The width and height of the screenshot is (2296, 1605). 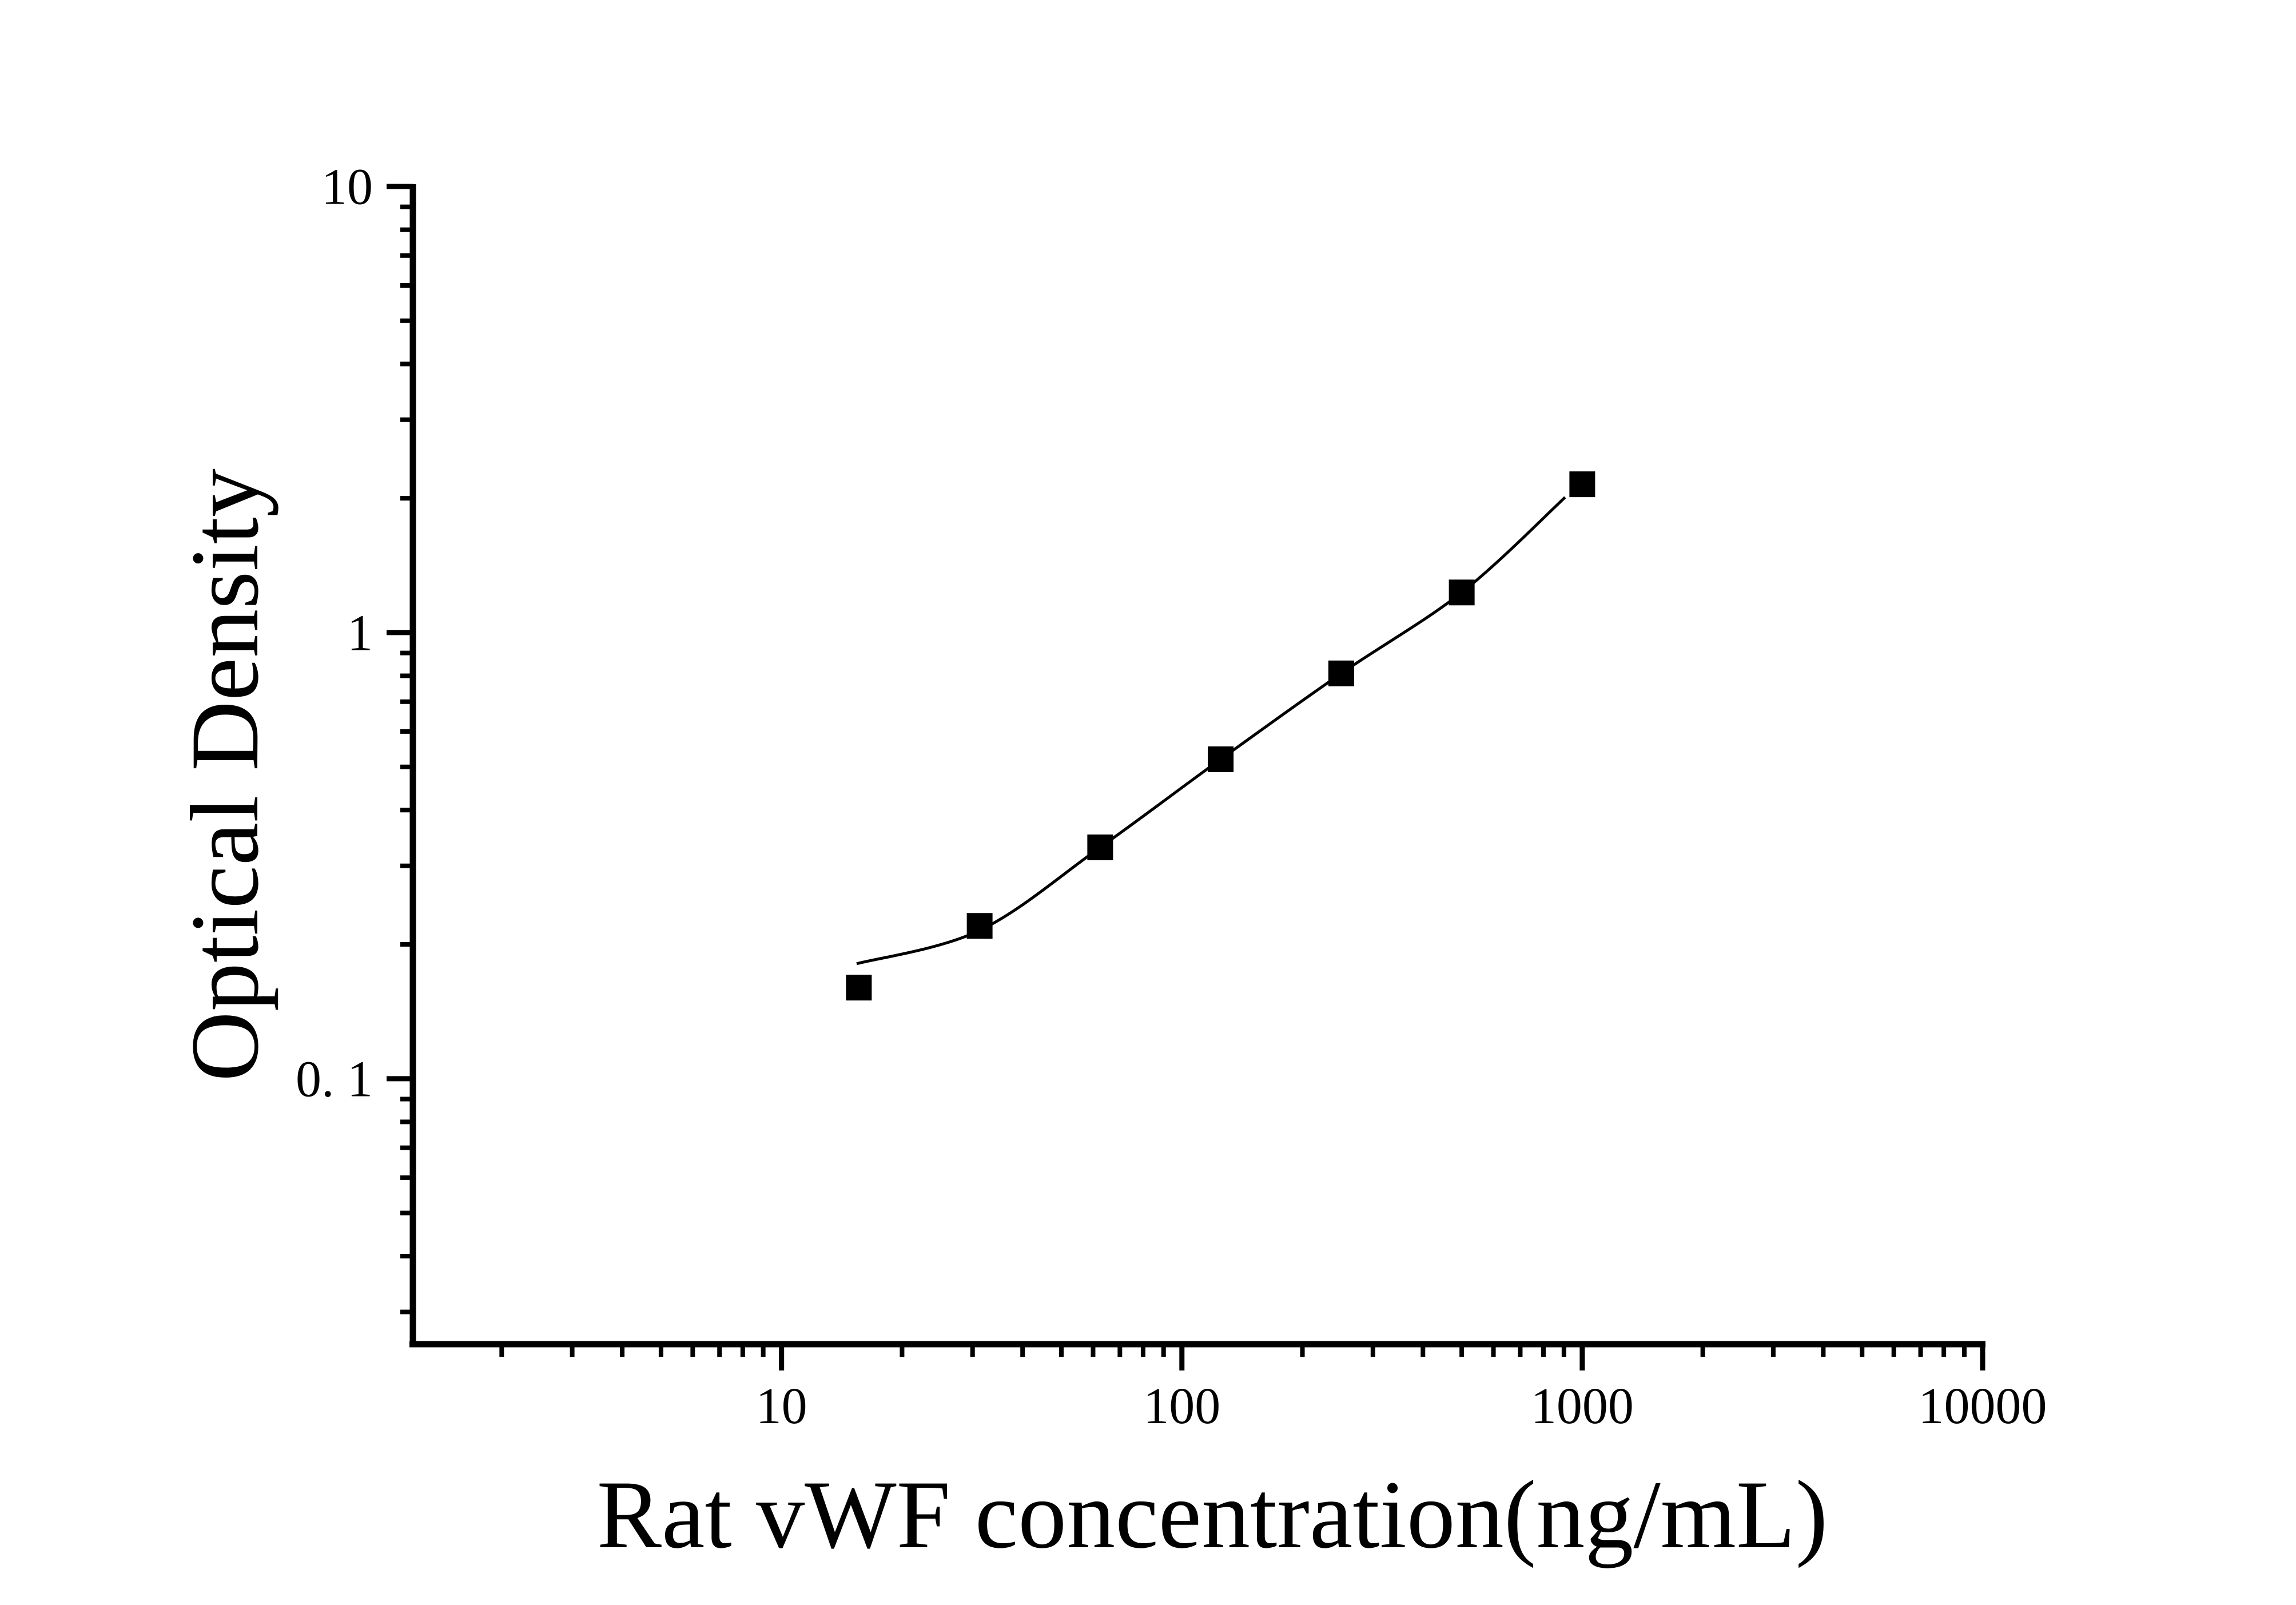 I want to click on series-layer, so click(x=1221, y=736).